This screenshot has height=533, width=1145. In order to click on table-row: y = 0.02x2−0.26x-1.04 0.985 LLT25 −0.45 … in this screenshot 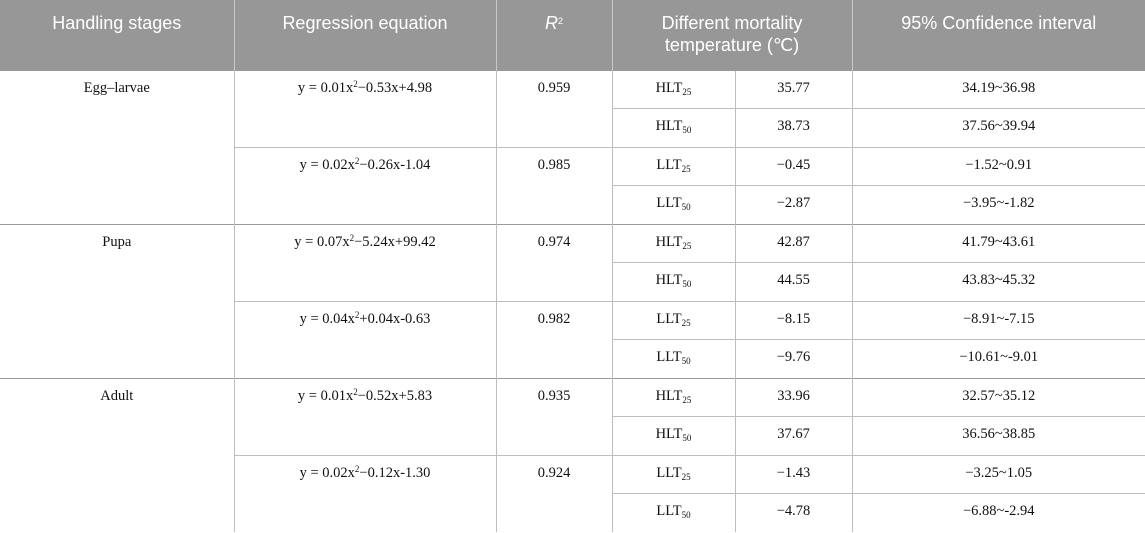, I will do `click(572, 185)`.